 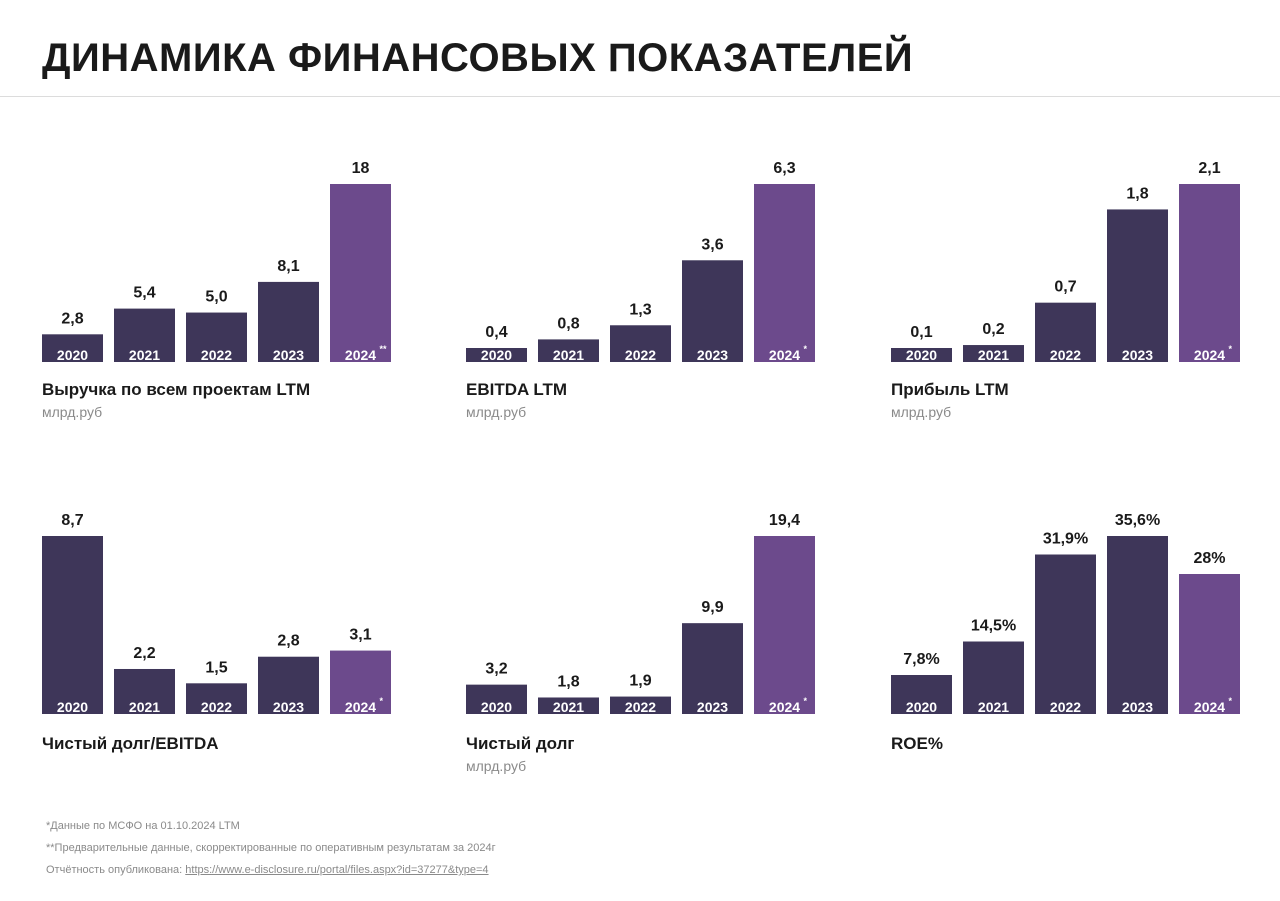 What do you see at coordinates (917, 743) in the screenshot?
I see `chart-title: ROE%` at bounding box center [917, 743].